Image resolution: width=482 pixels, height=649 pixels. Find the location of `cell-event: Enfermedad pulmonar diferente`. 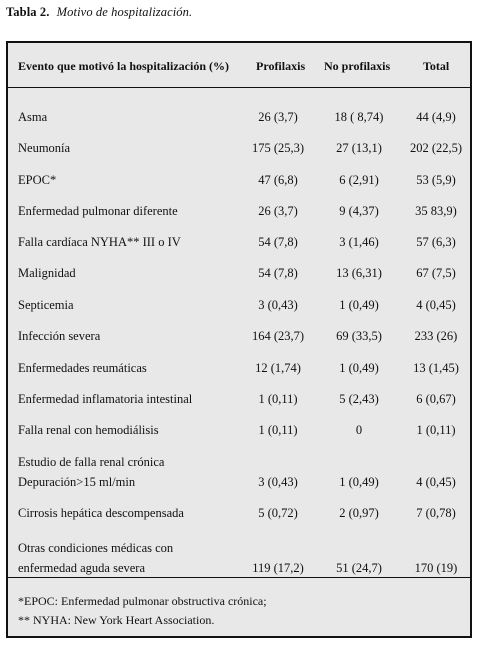

cell-event: Enfermedad pulmonar diferente is located at coordinates (98, 211).